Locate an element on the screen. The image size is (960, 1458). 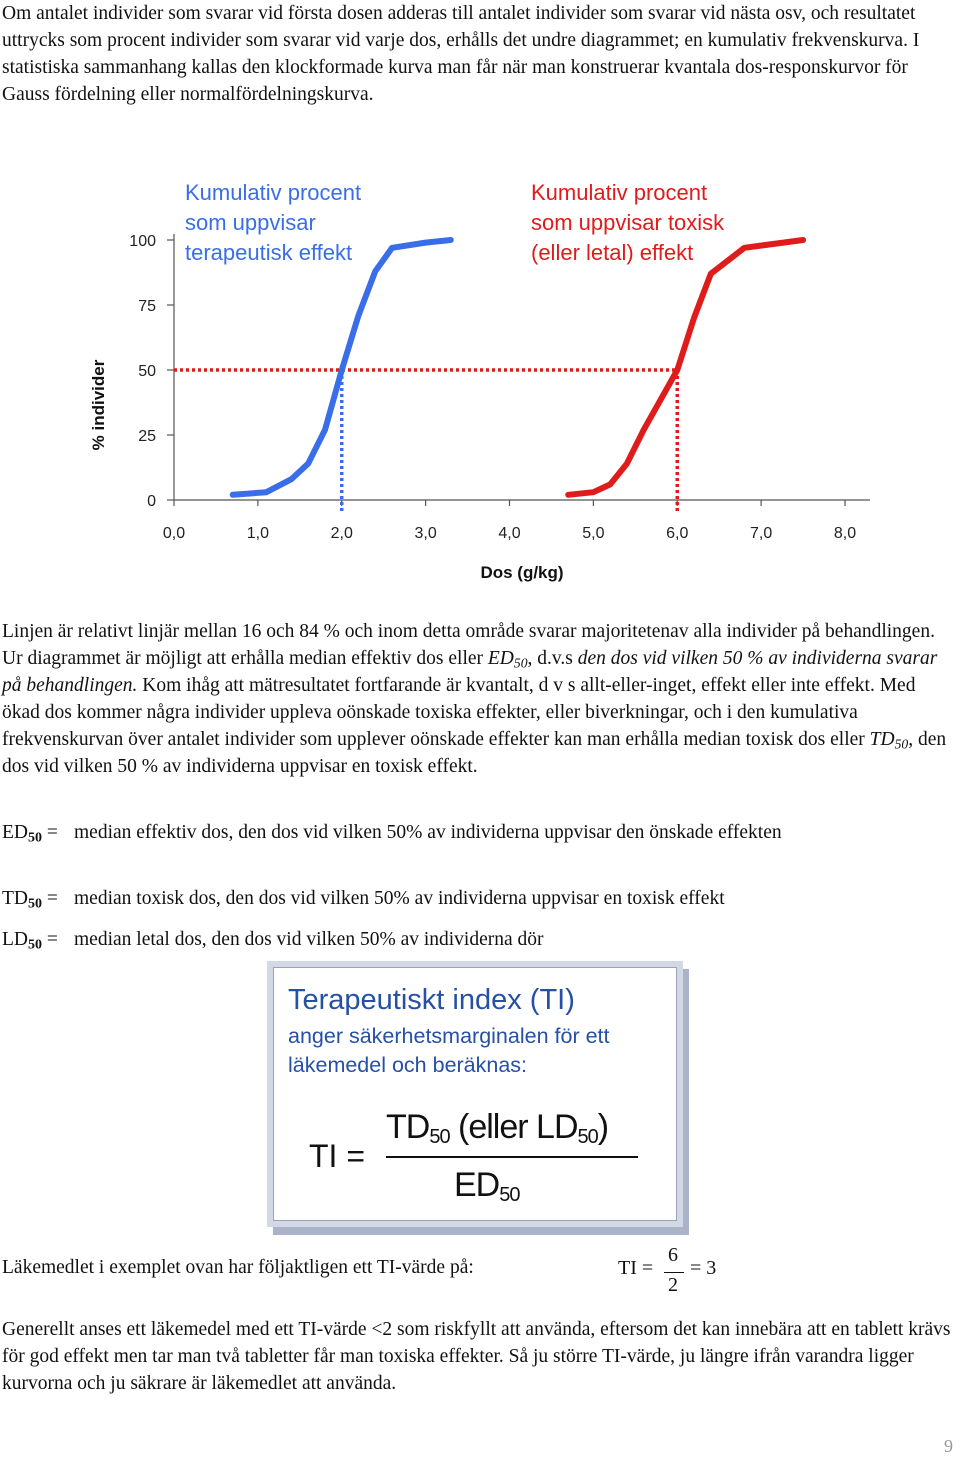
ti-formula-denominator: ED50 is located at coordinates (487, 1186).